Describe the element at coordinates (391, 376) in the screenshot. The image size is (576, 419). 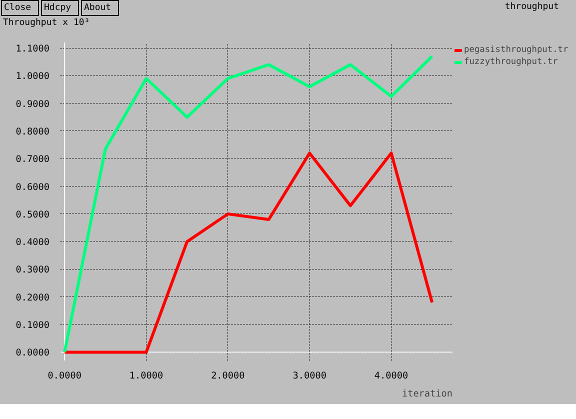
I see `x-tick-label: 4.0000` at that location.